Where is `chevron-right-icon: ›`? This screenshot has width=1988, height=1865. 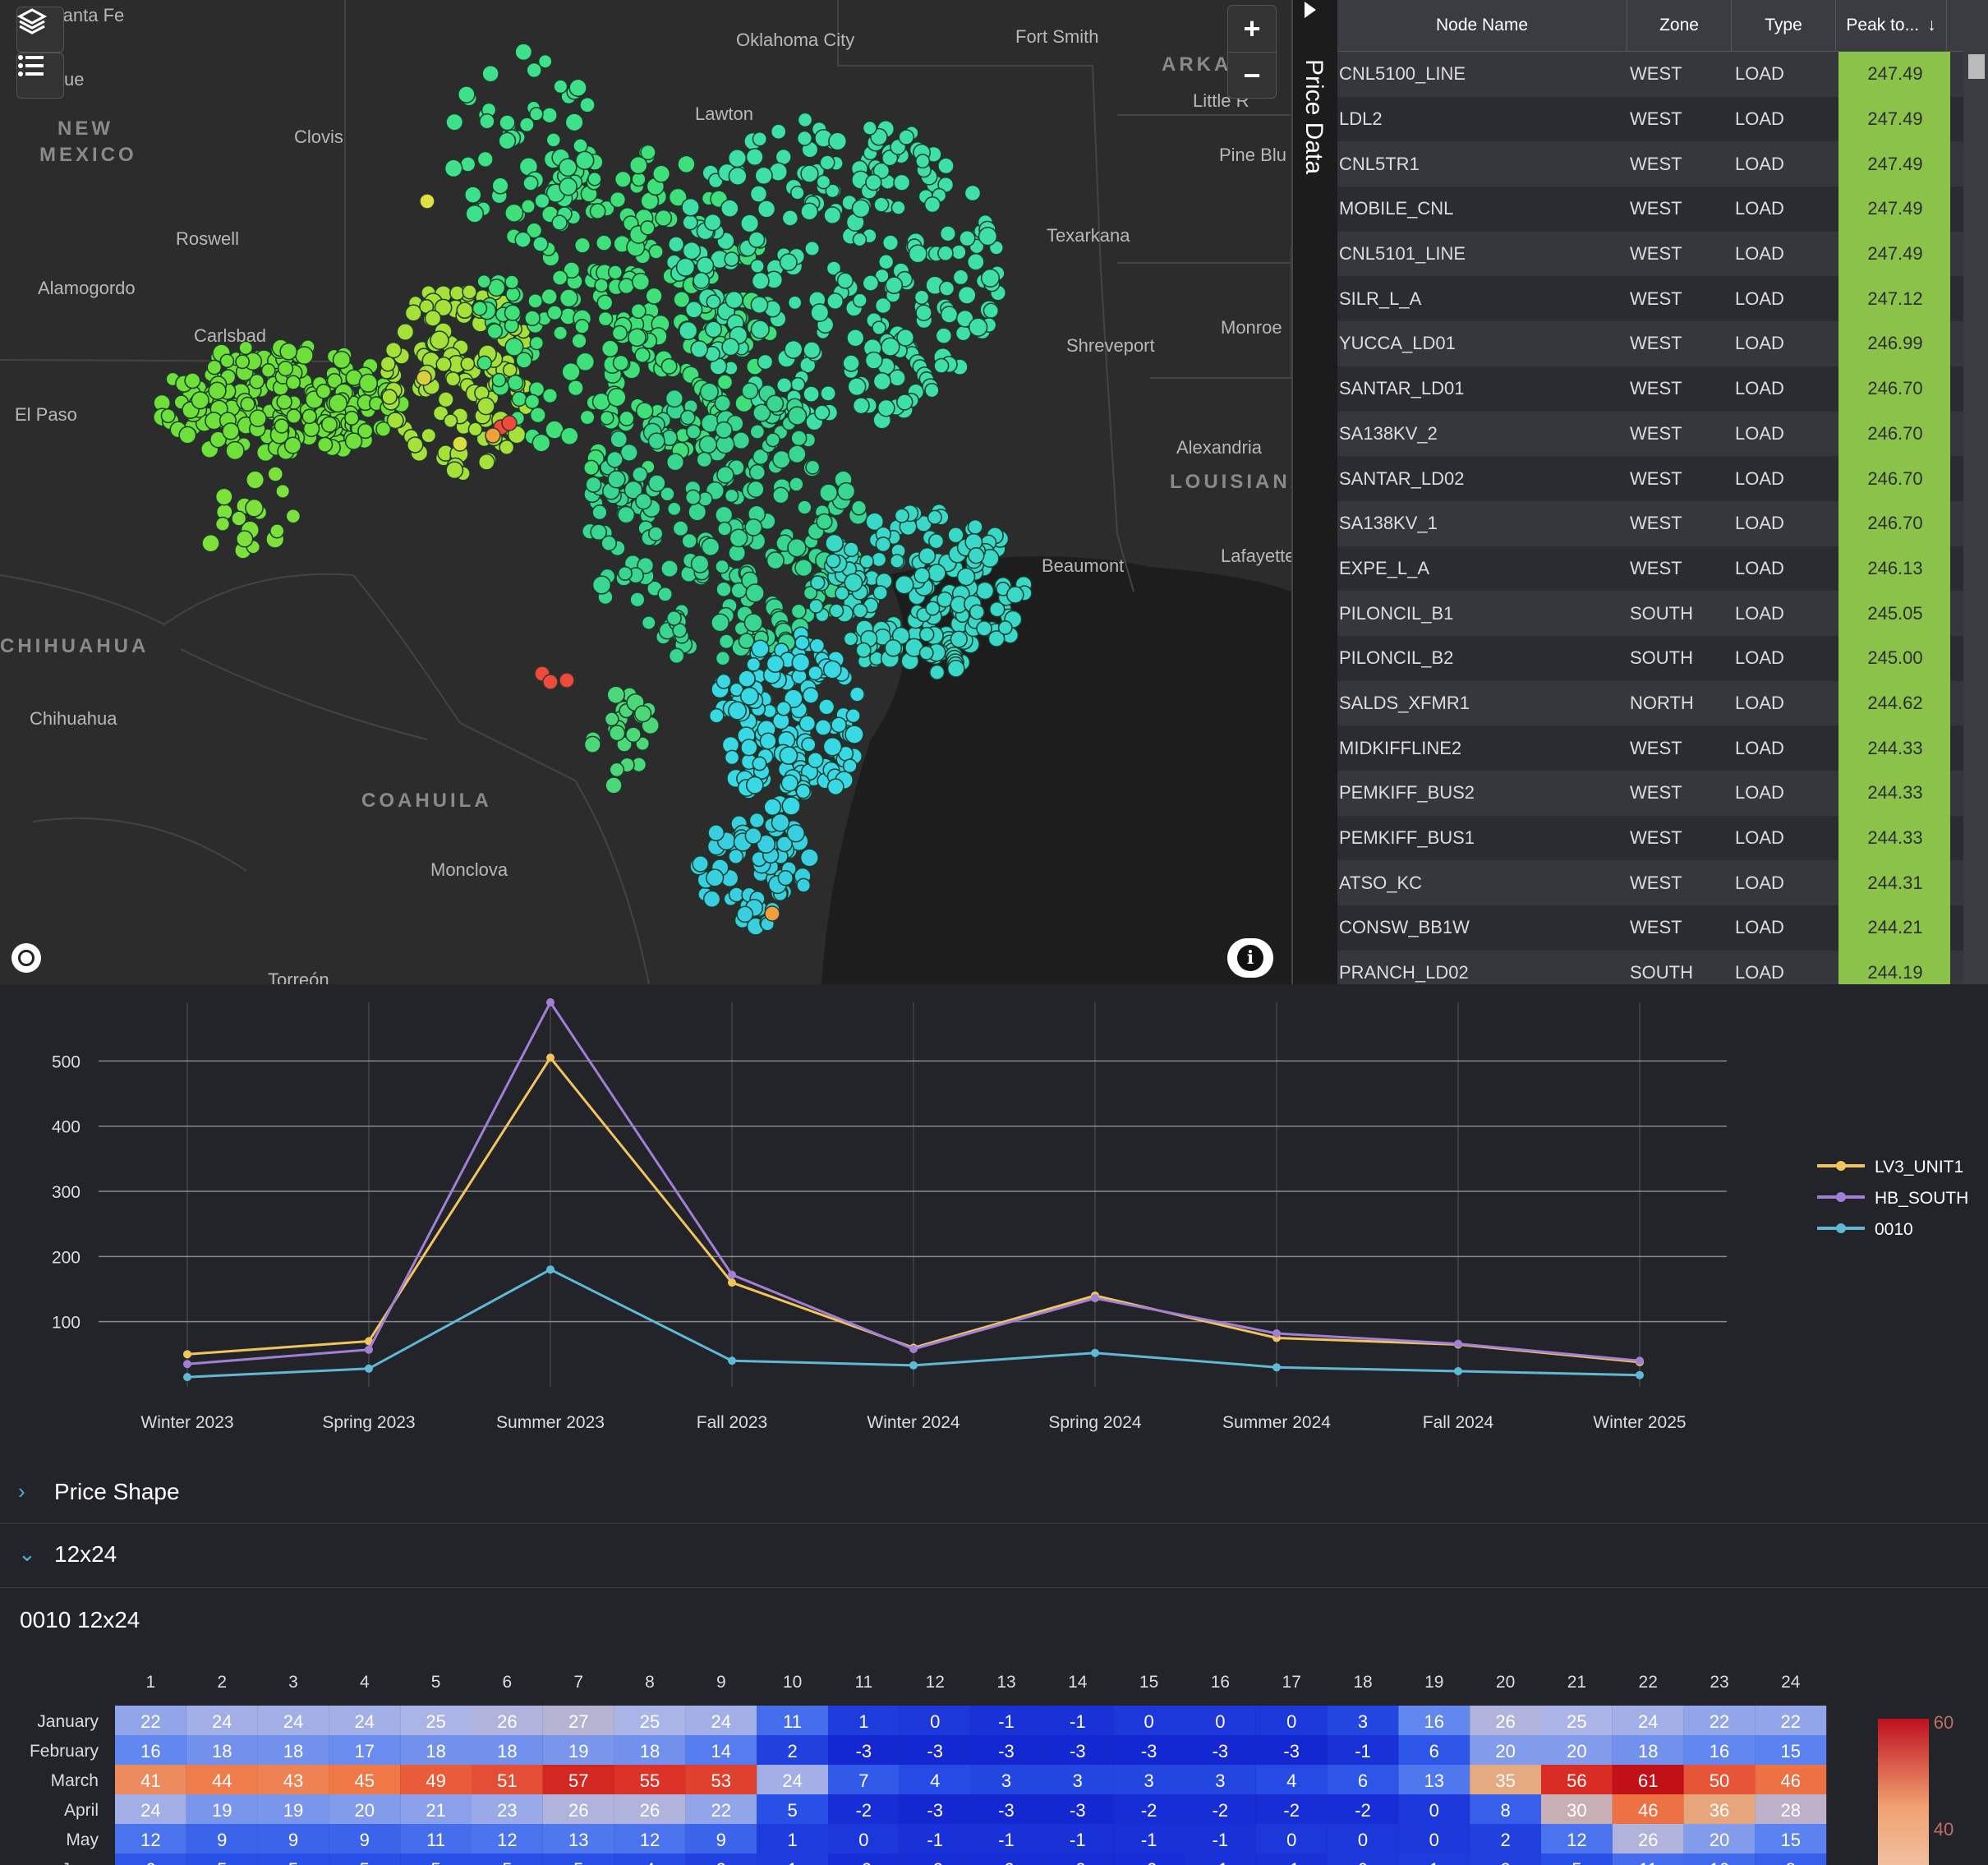 chevron-right-icon: › is located at coordinates (21, 1491).